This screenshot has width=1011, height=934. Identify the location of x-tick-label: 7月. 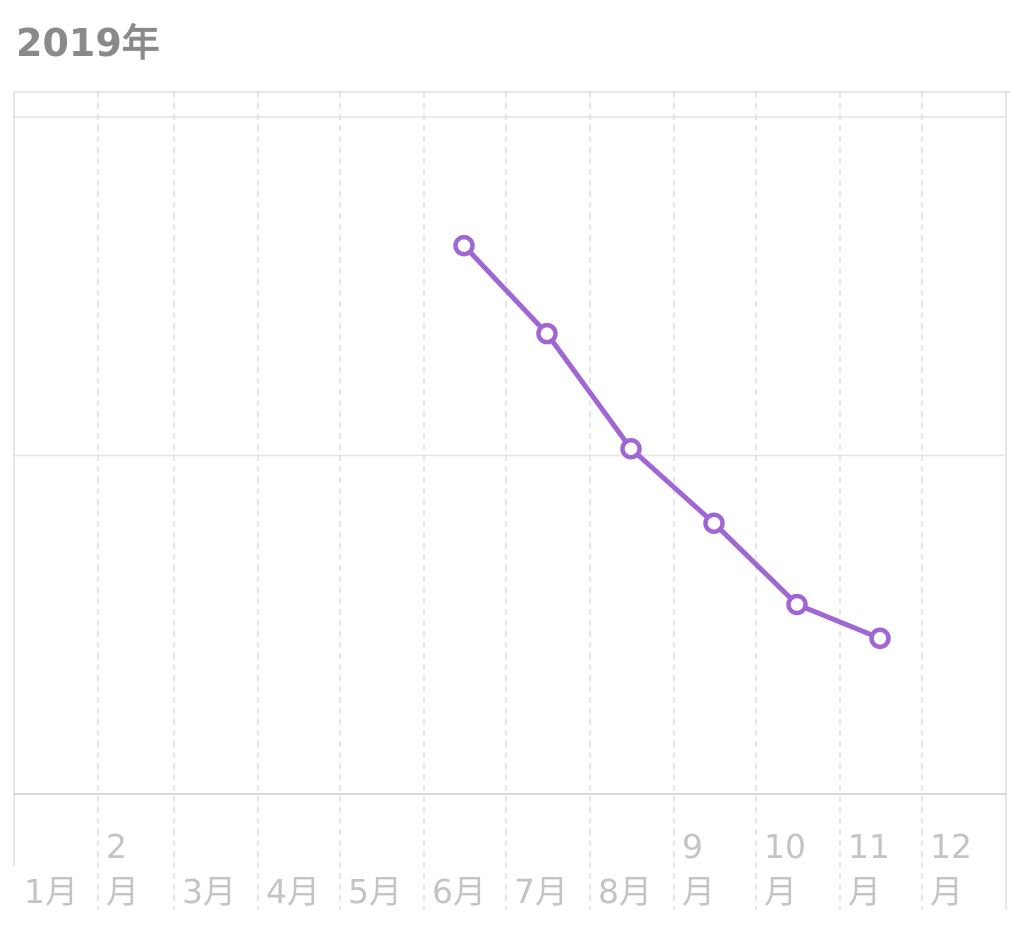
(541, 891).